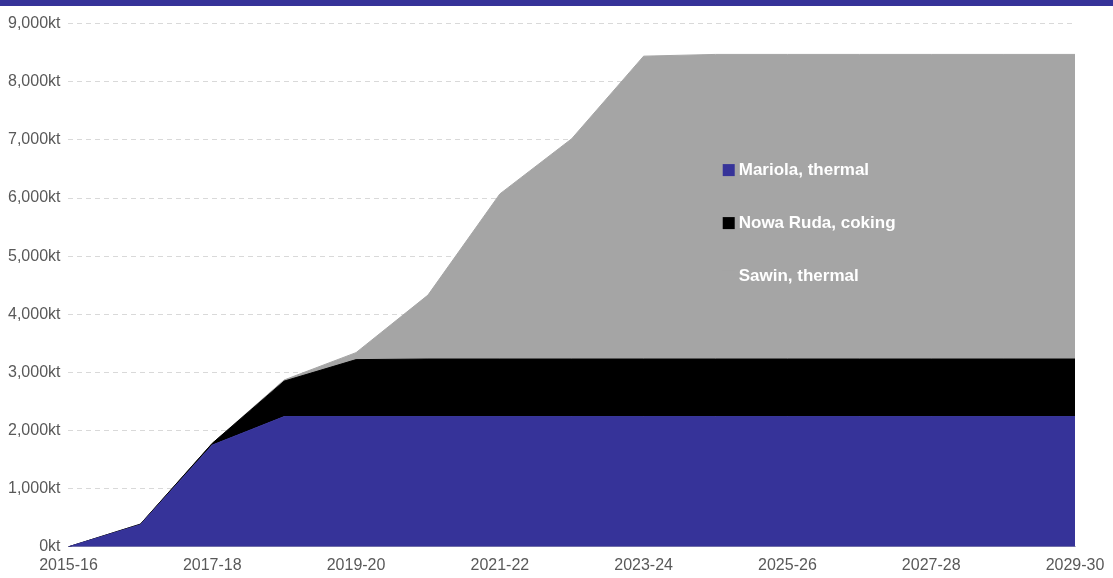 This screenshot has width=1113, height=578. What do you see at coordinates (35, 313) in the screenshot?
I see `y-tick-label: 4,000kt` at bounding box center [35, 313].